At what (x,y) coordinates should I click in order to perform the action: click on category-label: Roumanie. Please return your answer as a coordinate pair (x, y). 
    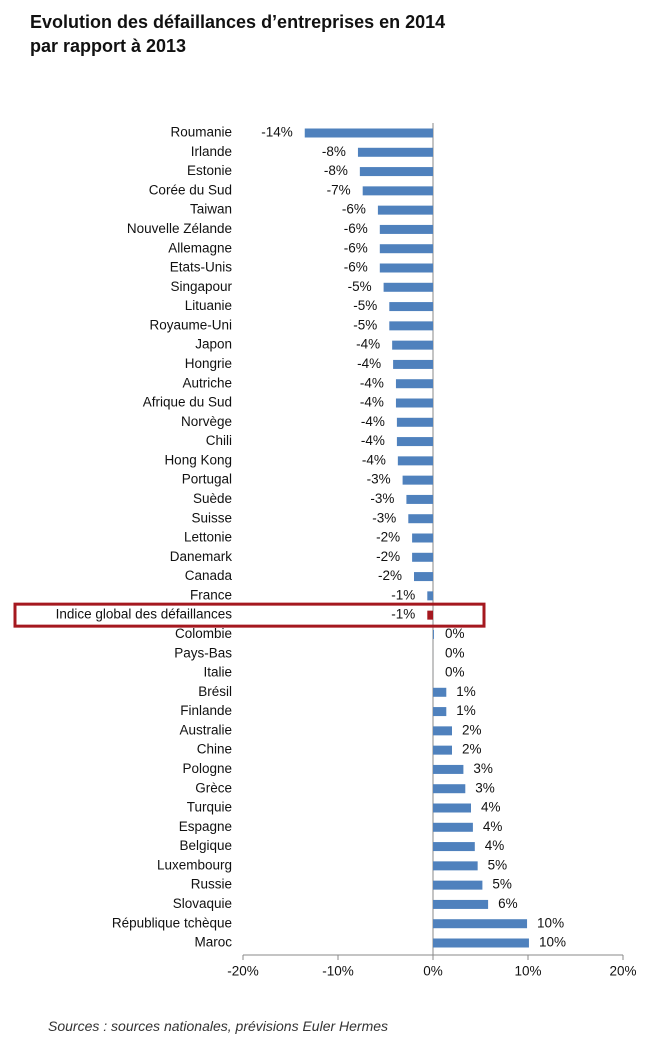
    Looking at the image, I should click on (201, 132).